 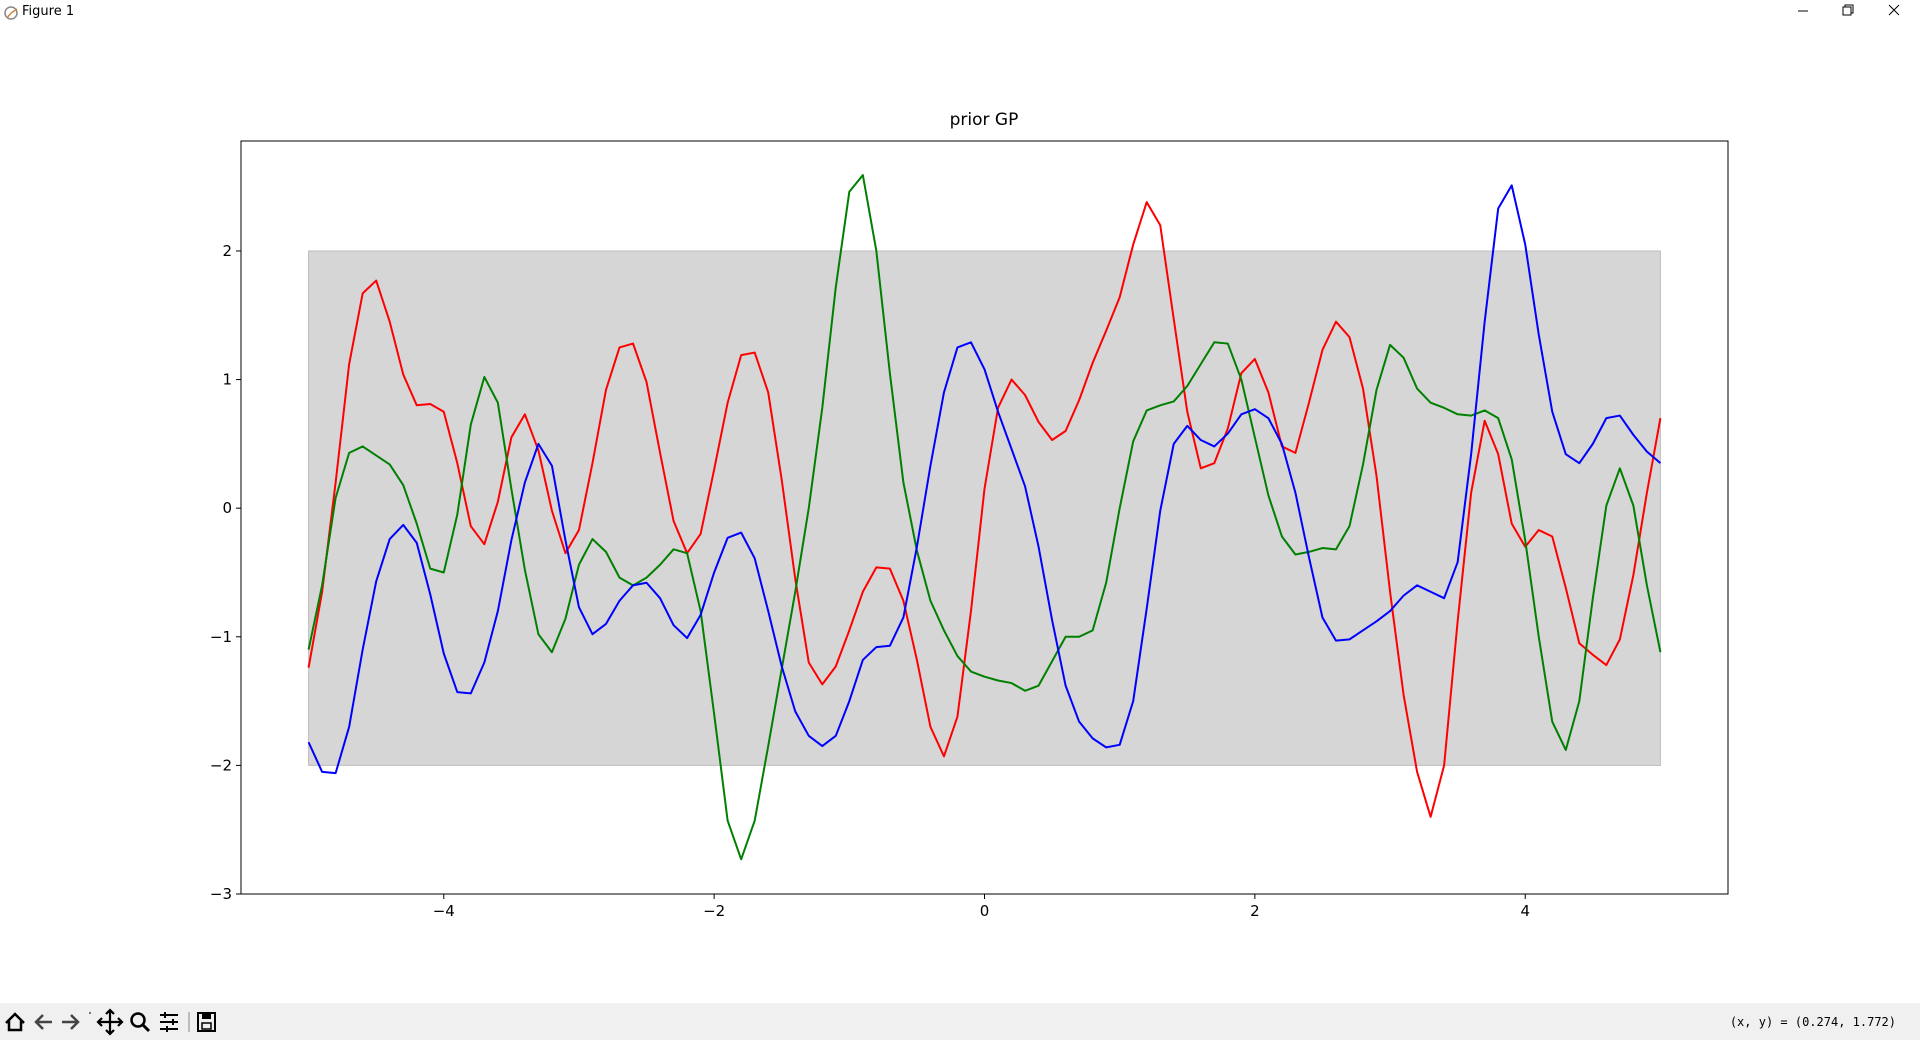 What do you see at coordinates (11, 13) in the screenshot?
I see `app-icon` at bounding box center [11, 13].